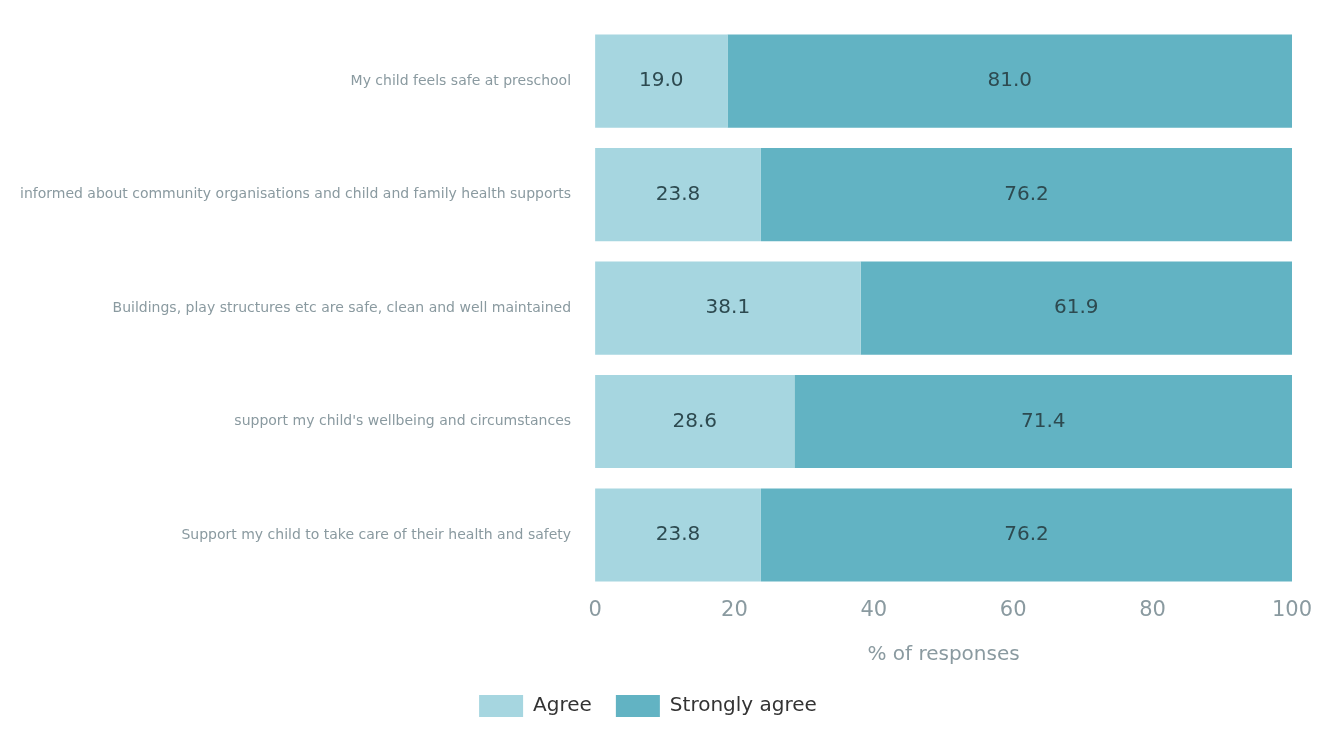 The height and width of the screenshot is (731, 1330). I want to click on y-tick-label: Support my child to take care of their health and safety, so click(376, 533).